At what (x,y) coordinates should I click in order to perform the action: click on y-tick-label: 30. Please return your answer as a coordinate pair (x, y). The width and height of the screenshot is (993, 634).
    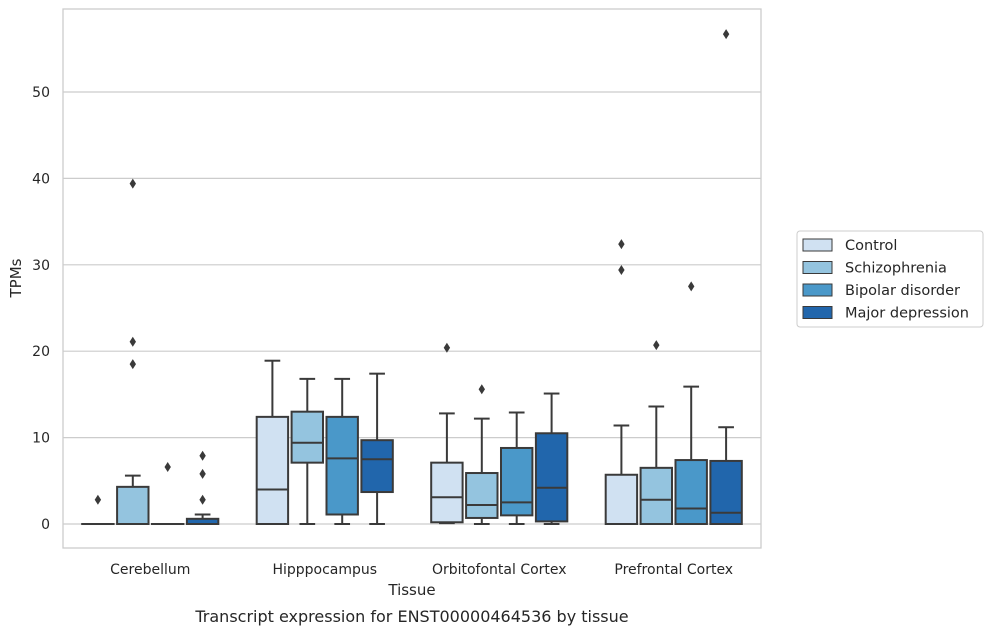
    Looking at the image, I should click on (41, 266).